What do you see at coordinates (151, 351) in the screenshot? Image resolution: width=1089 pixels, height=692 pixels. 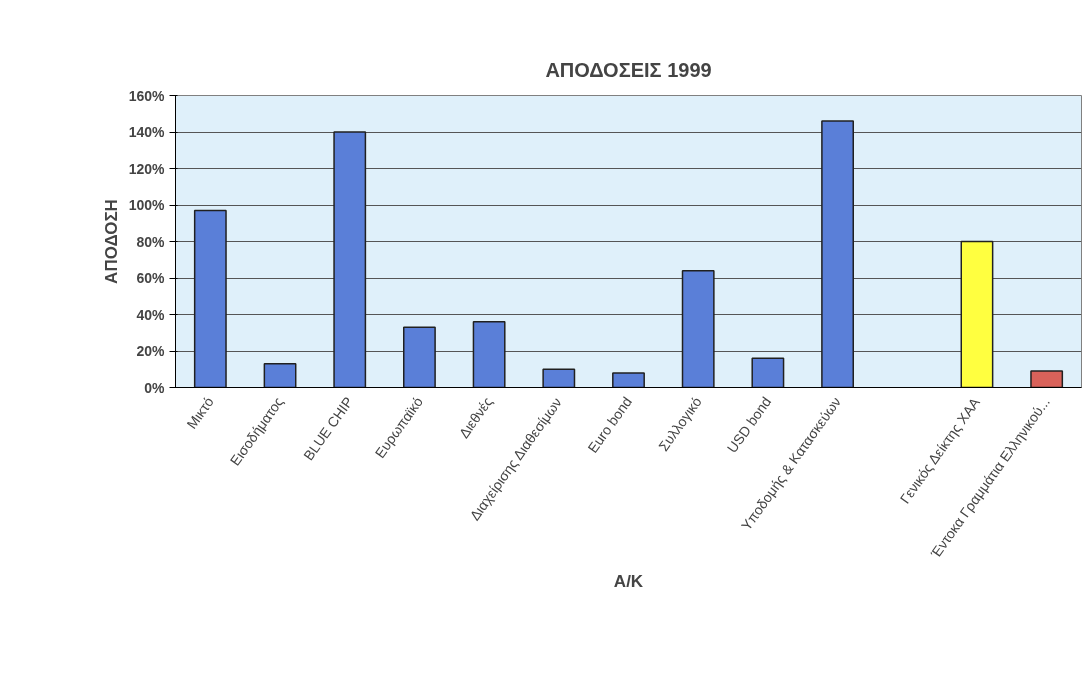 I see `y-tick-label: 20%` at bounding box center [151, 351].